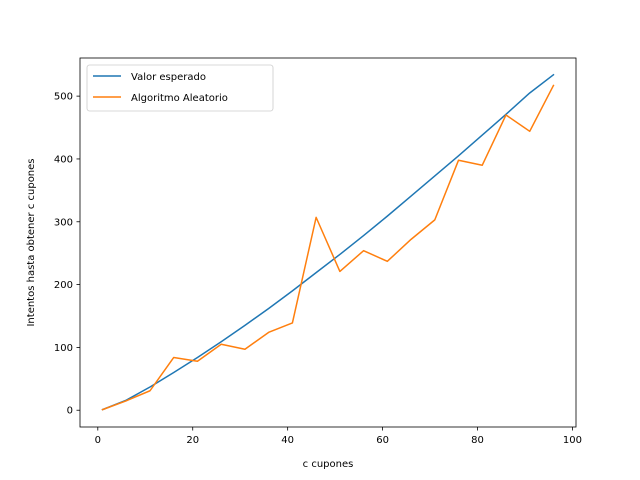  I want to click on y-tick-label: 300, so click(63, 222).